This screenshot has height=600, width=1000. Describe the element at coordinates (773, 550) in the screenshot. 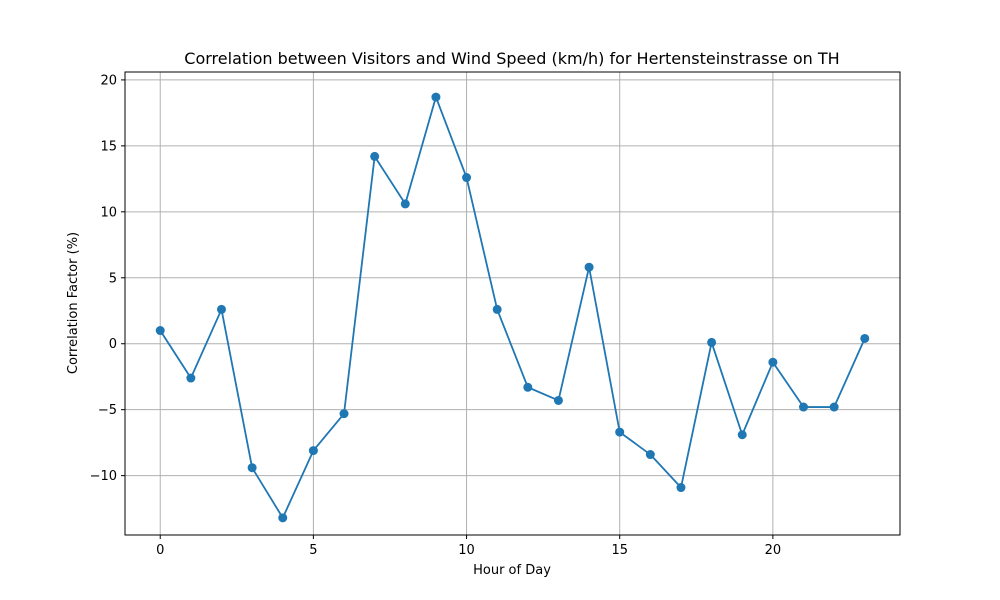

I see `x-tick-label: 20` at that location.